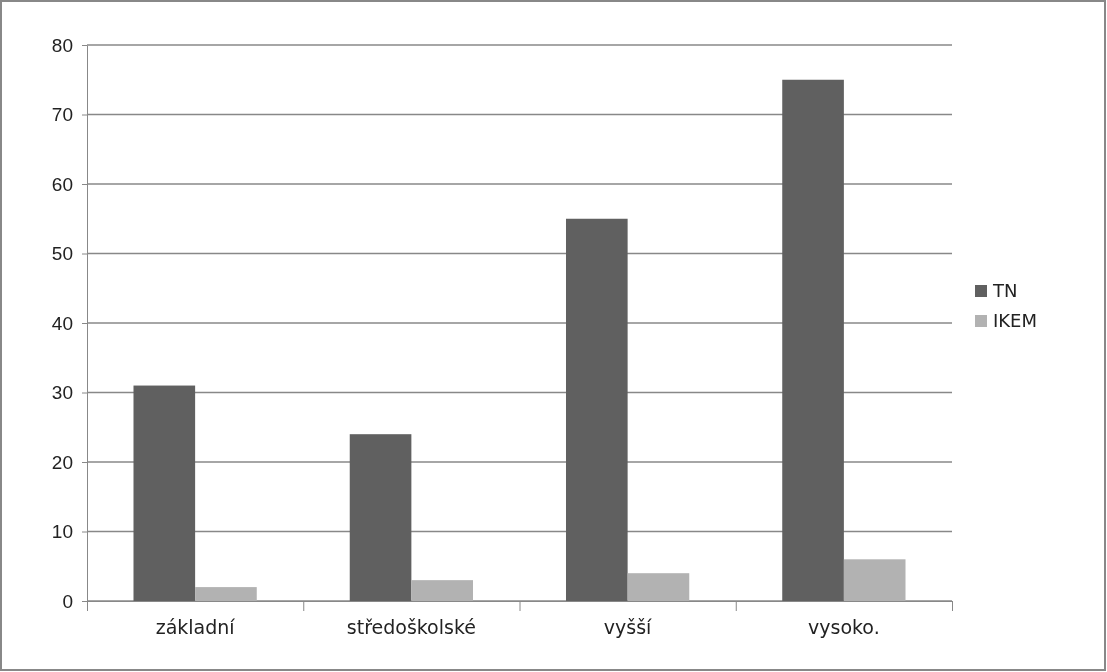  I want to click on y-tick-label: 0, so click(67, 601).